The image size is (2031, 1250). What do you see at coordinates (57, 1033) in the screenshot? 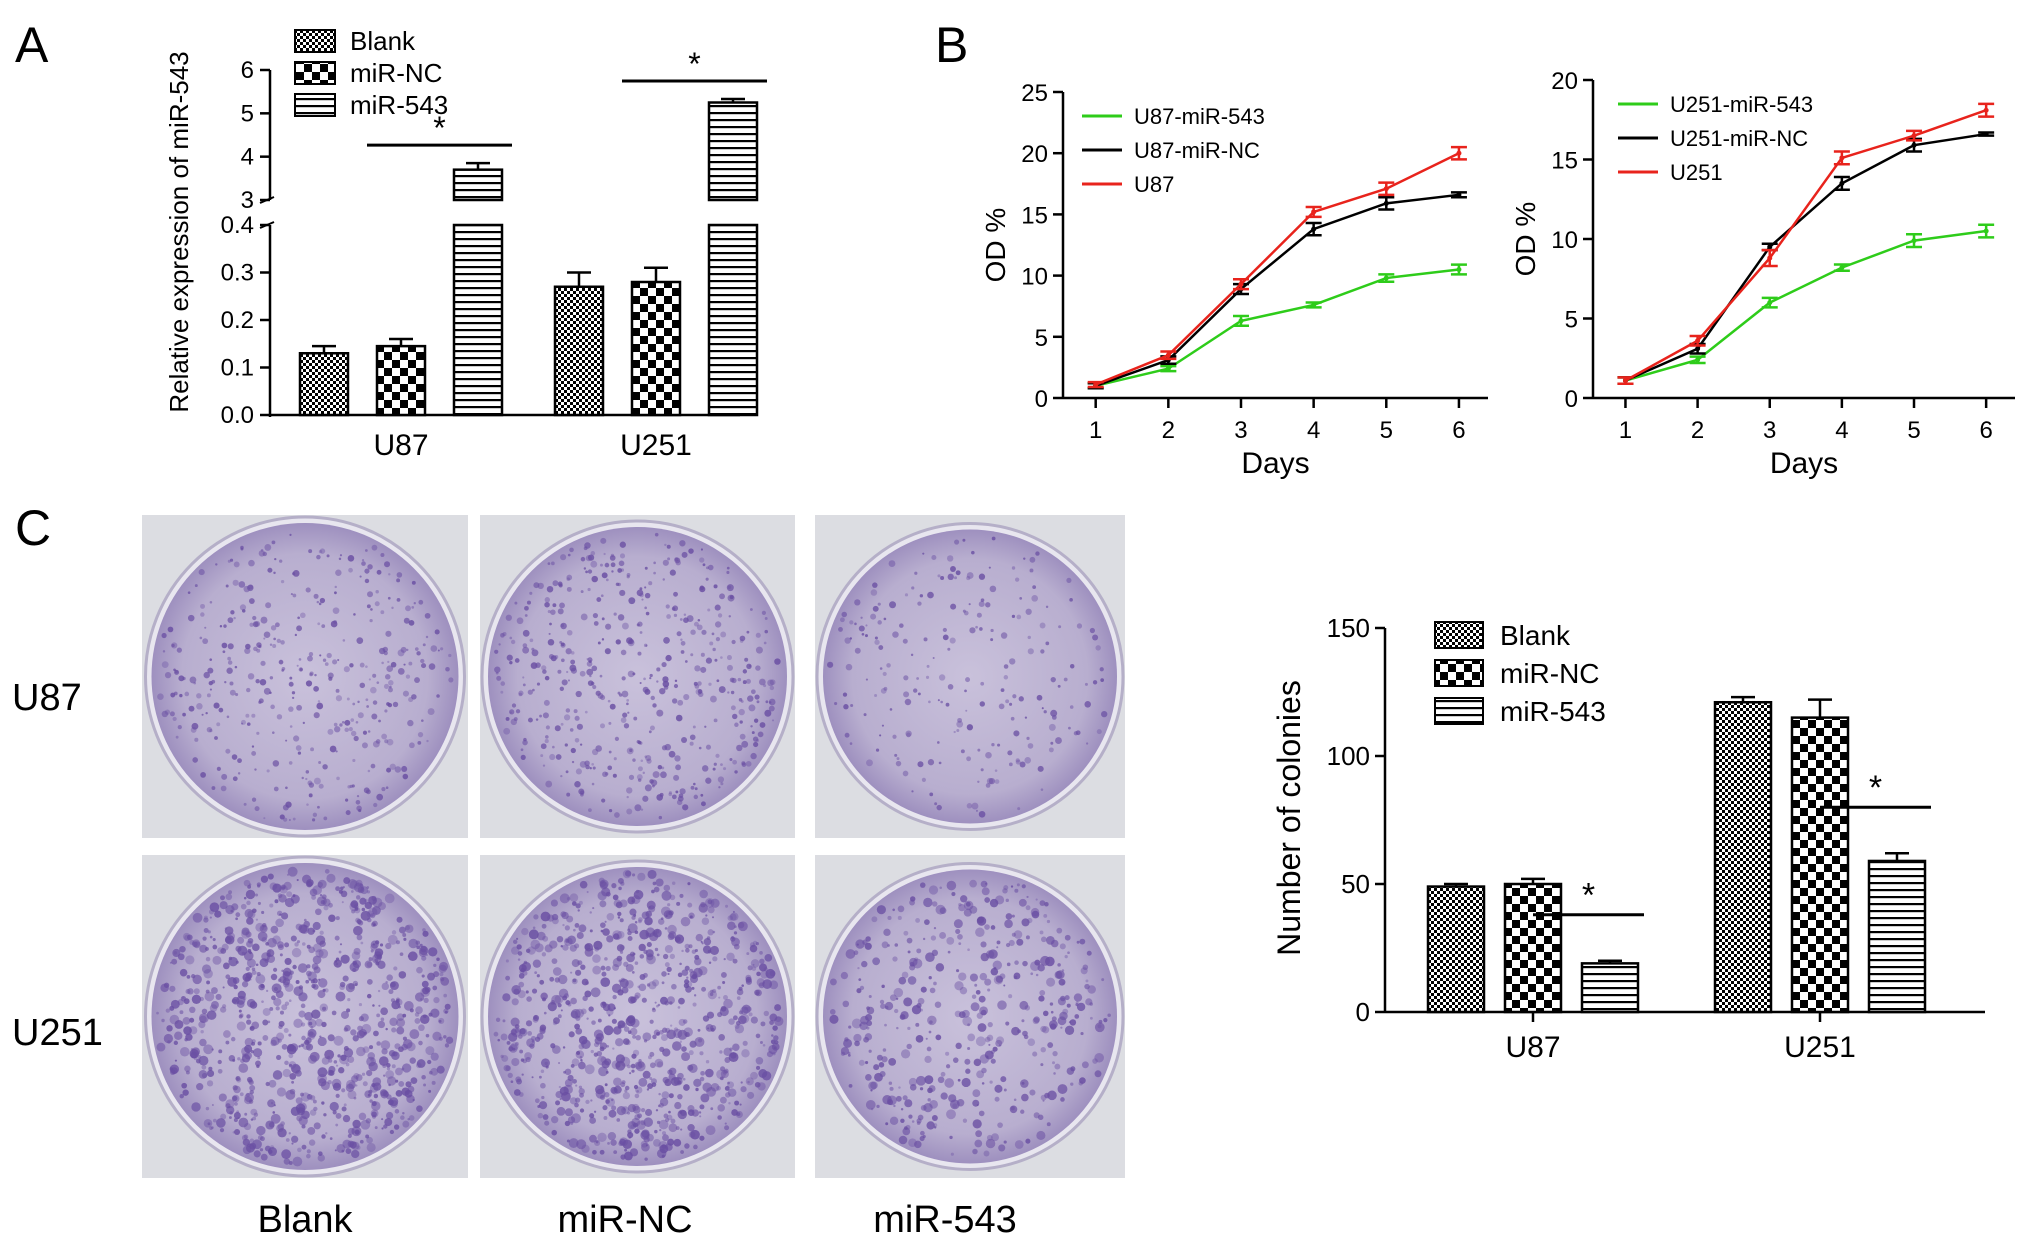
I see `photo-row-label-u251: U251` at bounding box center [57, 1033].